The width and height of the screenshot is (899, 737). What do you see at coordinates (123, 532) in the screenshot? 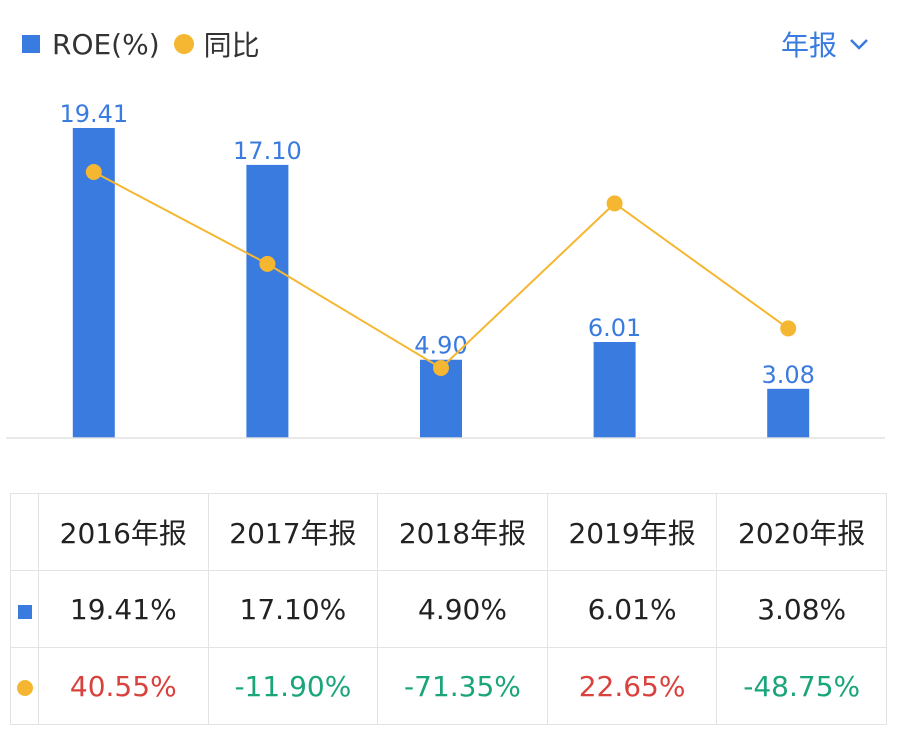
I see `table-header-cell: 2016年报` at bounding box center [123, 532].